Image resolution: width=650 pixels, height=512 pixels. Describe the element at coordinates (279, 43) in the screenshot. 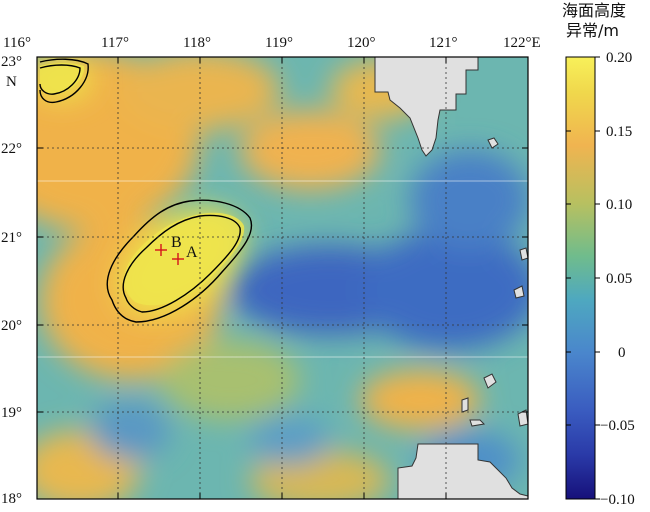

I see `lon-label: 119°` at that location.